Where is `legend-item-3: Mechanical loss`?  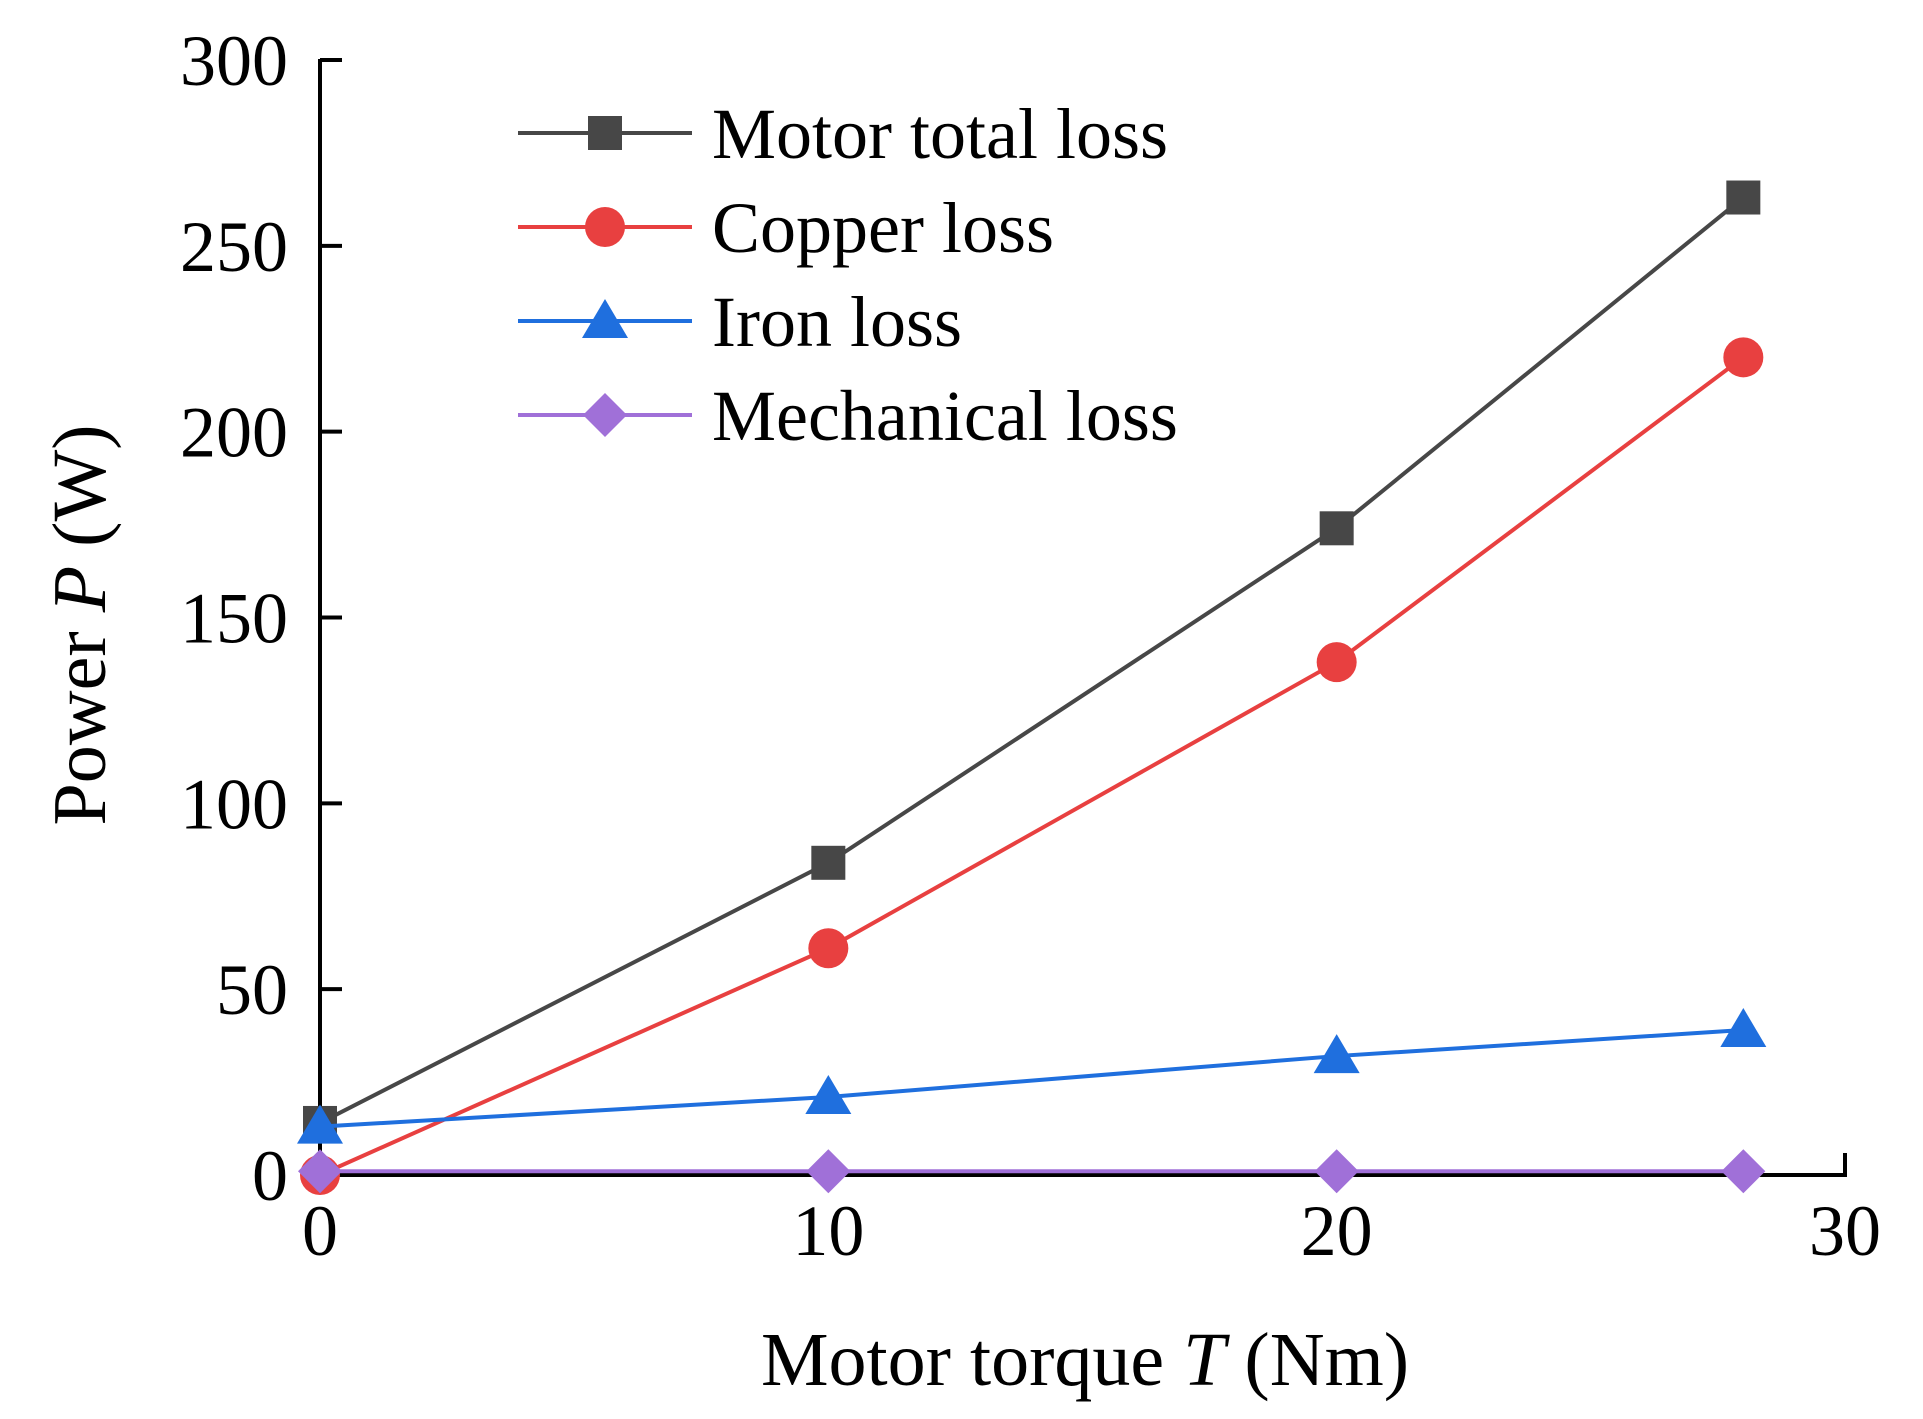
legend-item-3: Mechanical loss is located at coordinates (848, 416).